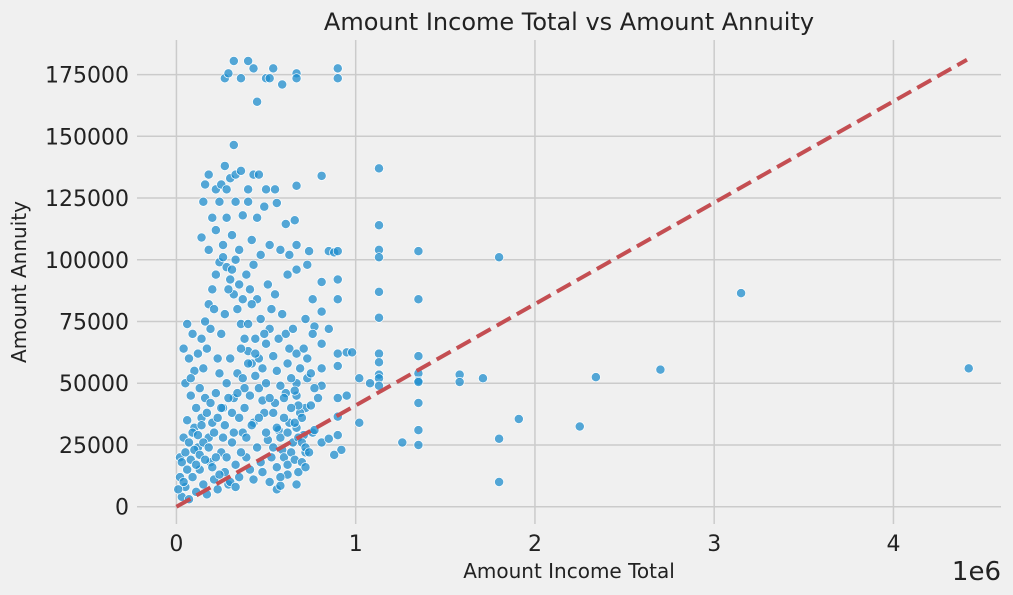 This screenshot has width=1013, height=595. I want to click on y-tick-label: 25000, so click(94, 446).